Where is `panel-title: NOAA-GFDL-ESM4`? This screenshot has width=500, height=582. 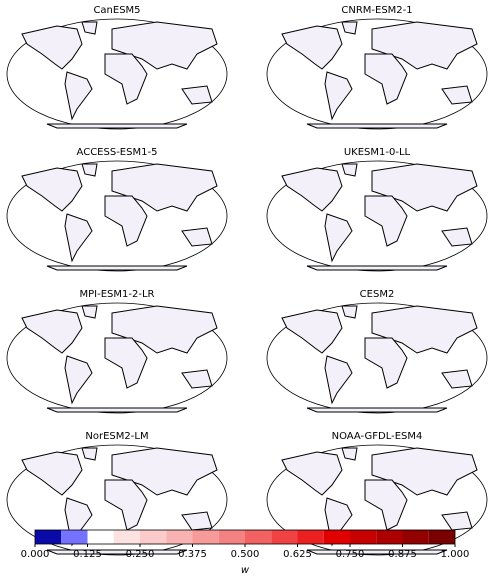
panel-title: NOAA-GFDL-ESM4 is located at coordinates (377, 436).